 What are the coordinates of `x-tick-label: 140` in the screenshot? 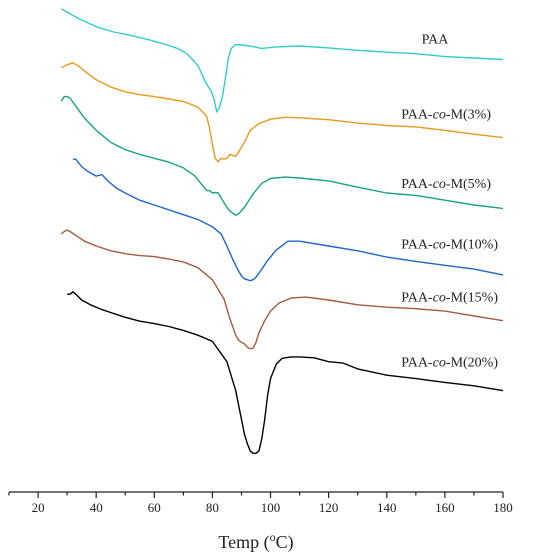 It's located at (387, 507).